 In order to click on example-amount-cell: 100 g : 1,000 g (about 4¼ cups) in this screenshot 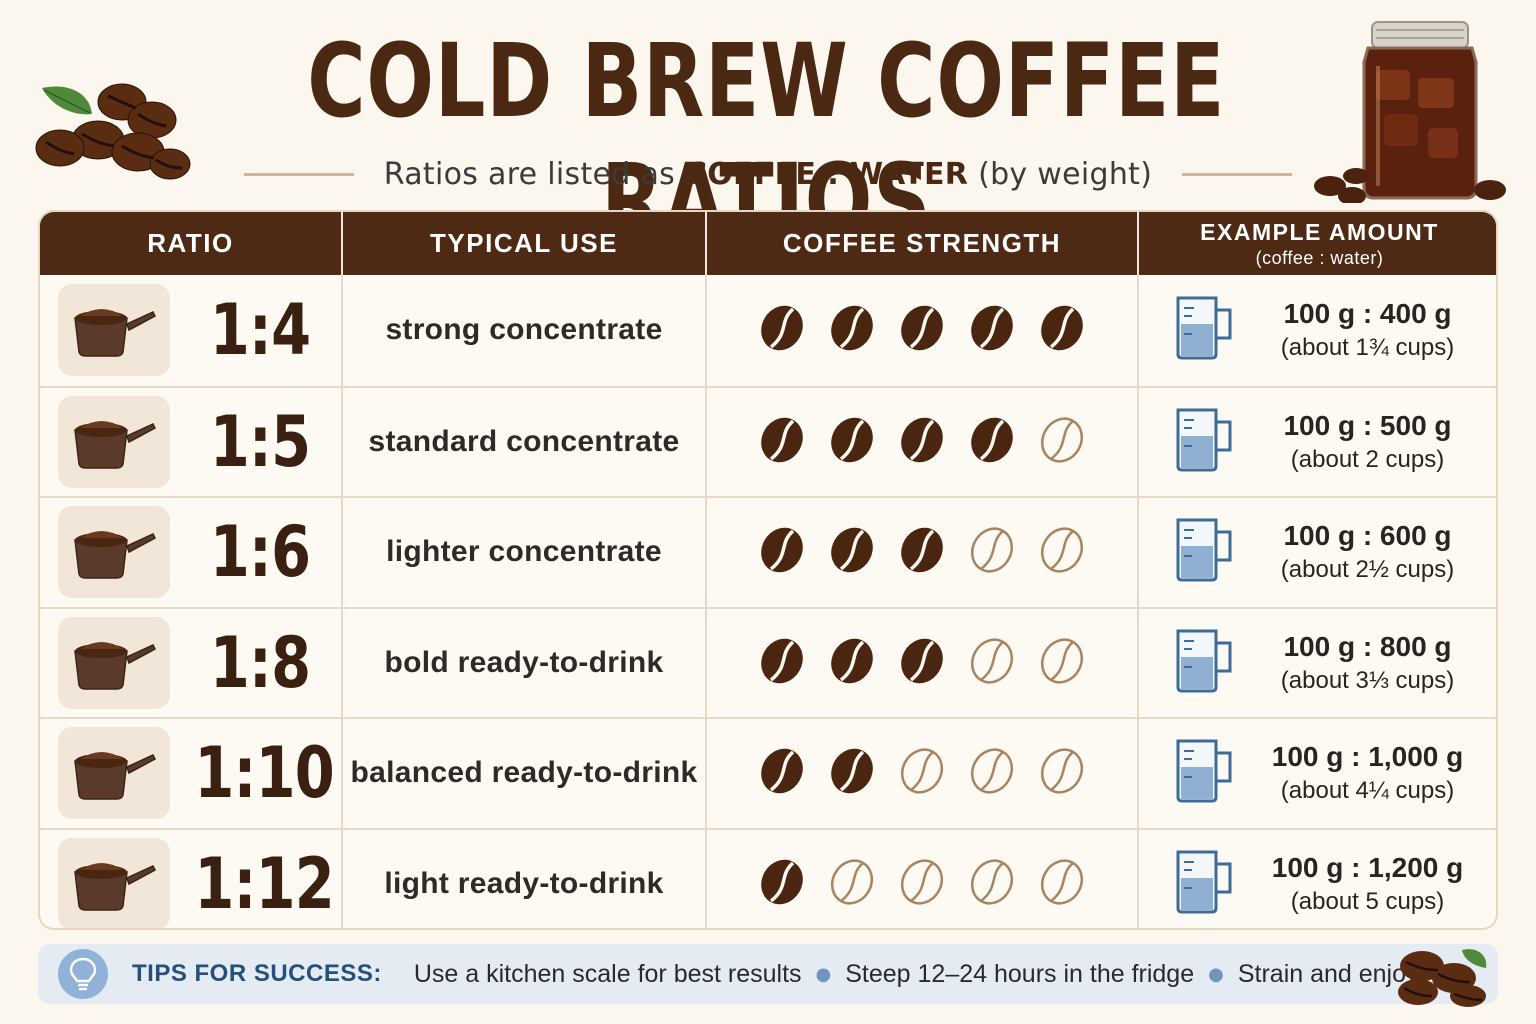, I will do `click(1317, 773)`.